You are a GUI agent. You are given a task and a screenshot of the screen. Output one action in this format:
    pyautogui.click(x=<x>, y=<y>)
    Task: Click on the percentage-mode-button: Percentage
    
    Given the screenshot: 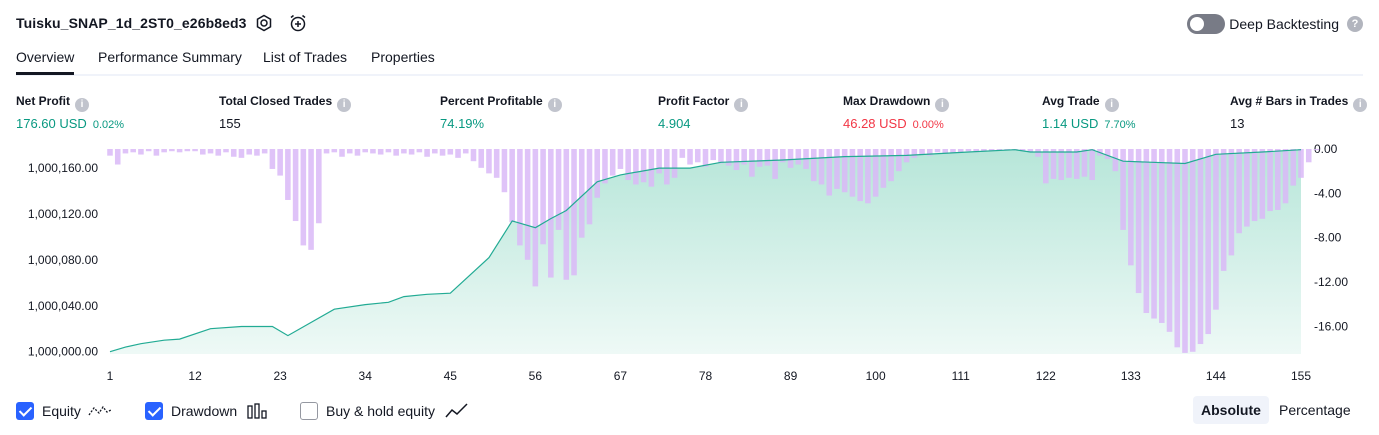 What is the action you would take?
    pyautogui.click(x=1315, y=410)
    